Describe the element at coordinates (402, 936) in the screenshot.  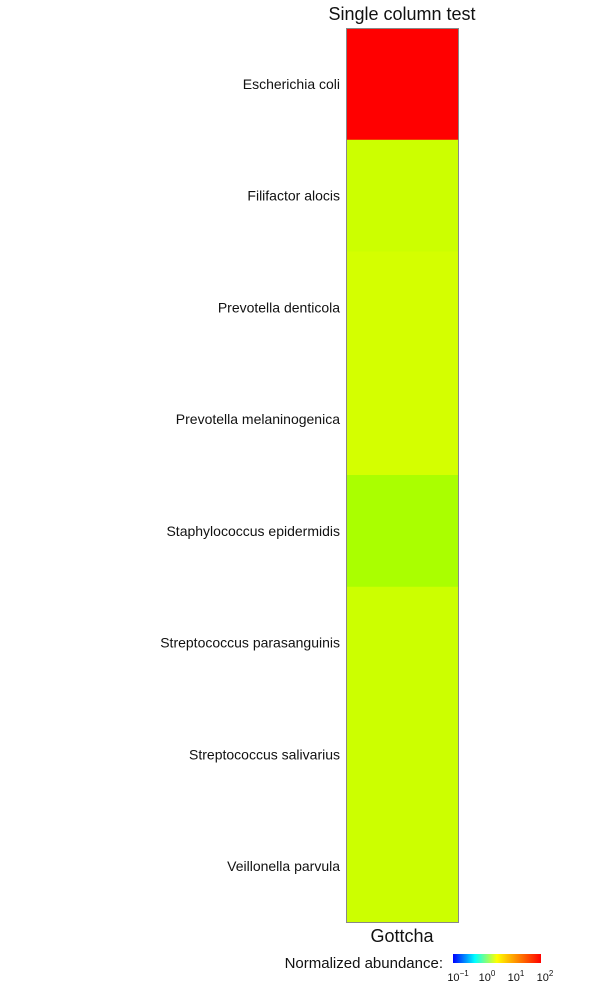
I see `column-label: Gottcha` at that location.